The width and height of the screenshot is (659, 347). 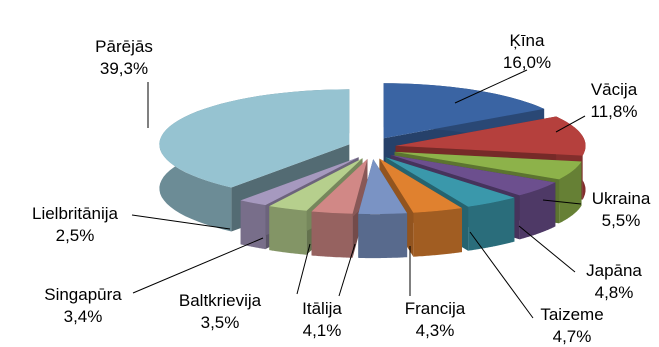 What do you see at coordinates (614, 111) in the screenshot?
I see `label-value-vacija: 11,8%` at bounding box center [614, 111].